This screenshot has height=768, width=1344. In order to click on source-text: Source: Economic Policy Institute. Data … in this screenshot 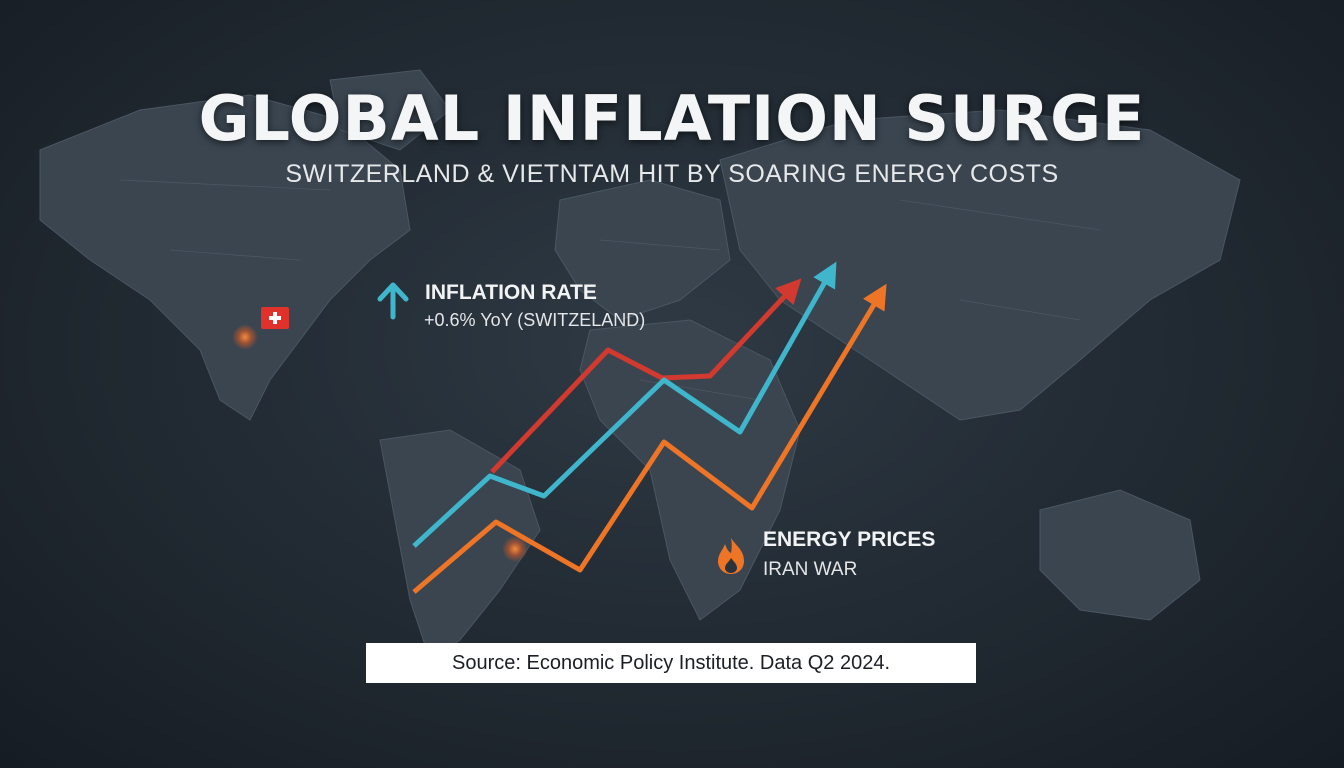, I will do `click(671, 662)`.